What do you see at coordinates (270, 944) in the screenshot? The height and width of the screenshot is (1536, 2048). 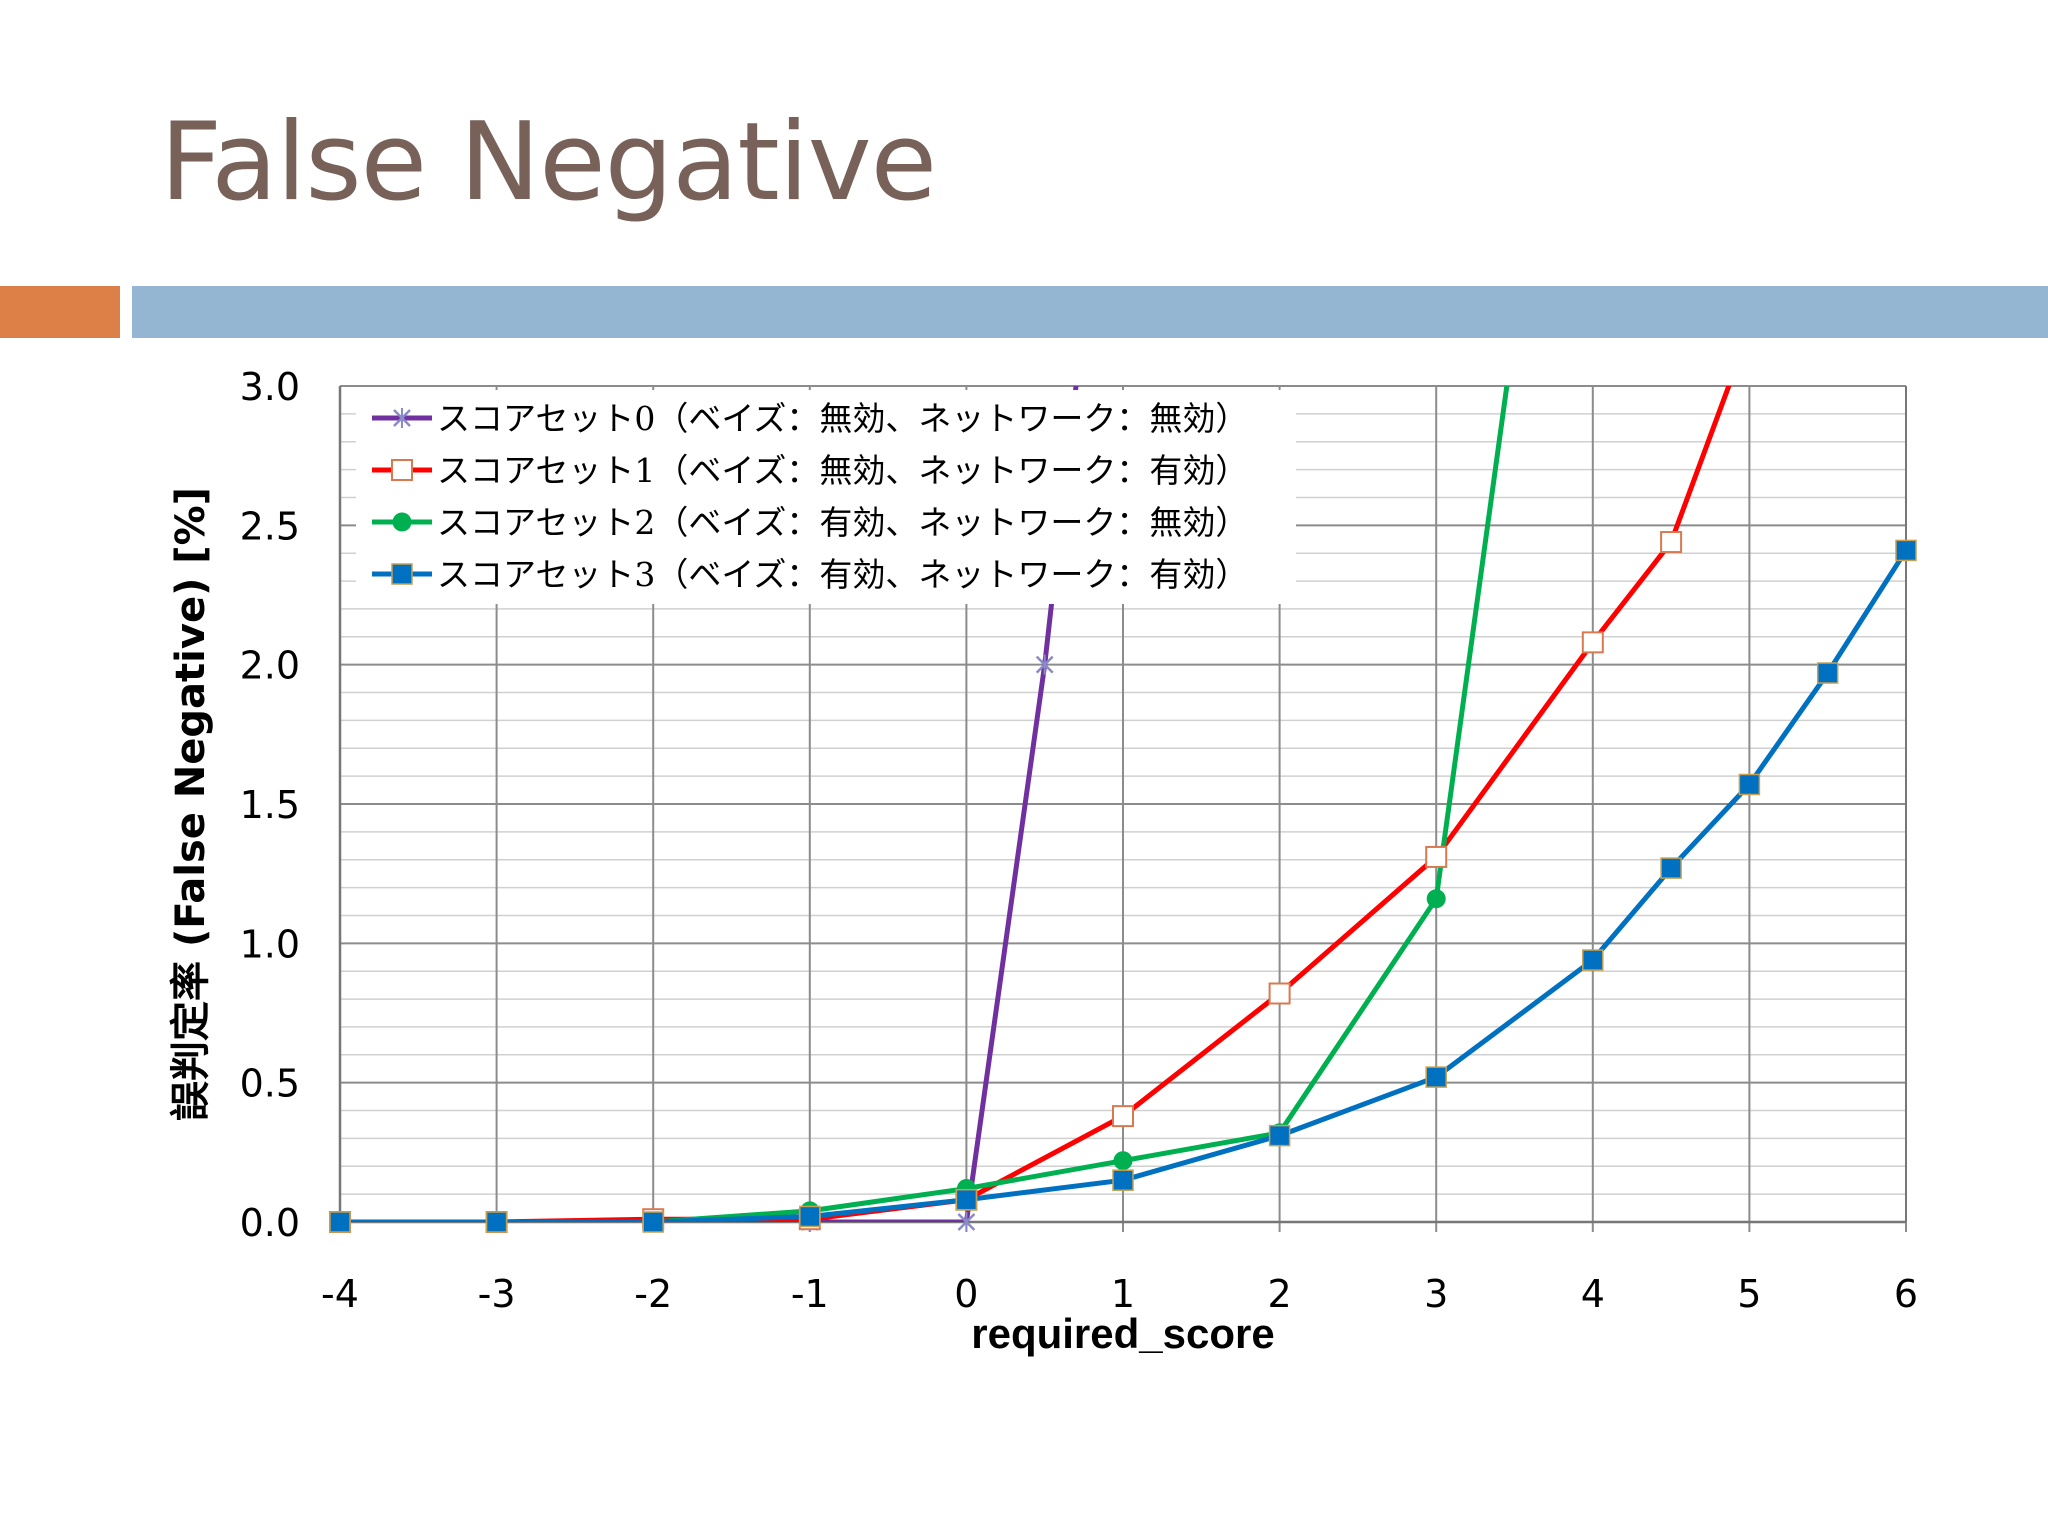 I see `y-tick-label: 1.0` at bounding box center [270, 944].